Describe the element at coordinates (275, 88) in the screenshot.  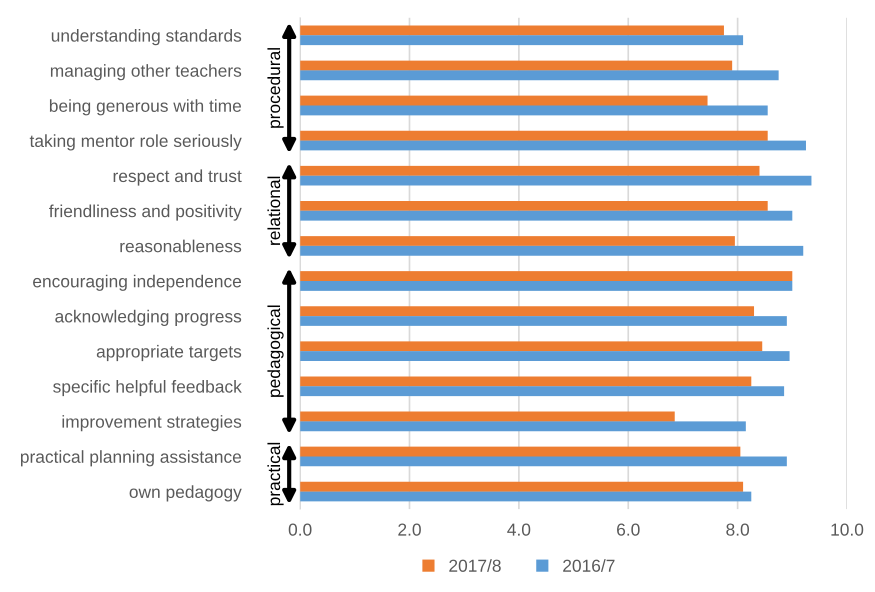
I see `text: procedural` at that location.